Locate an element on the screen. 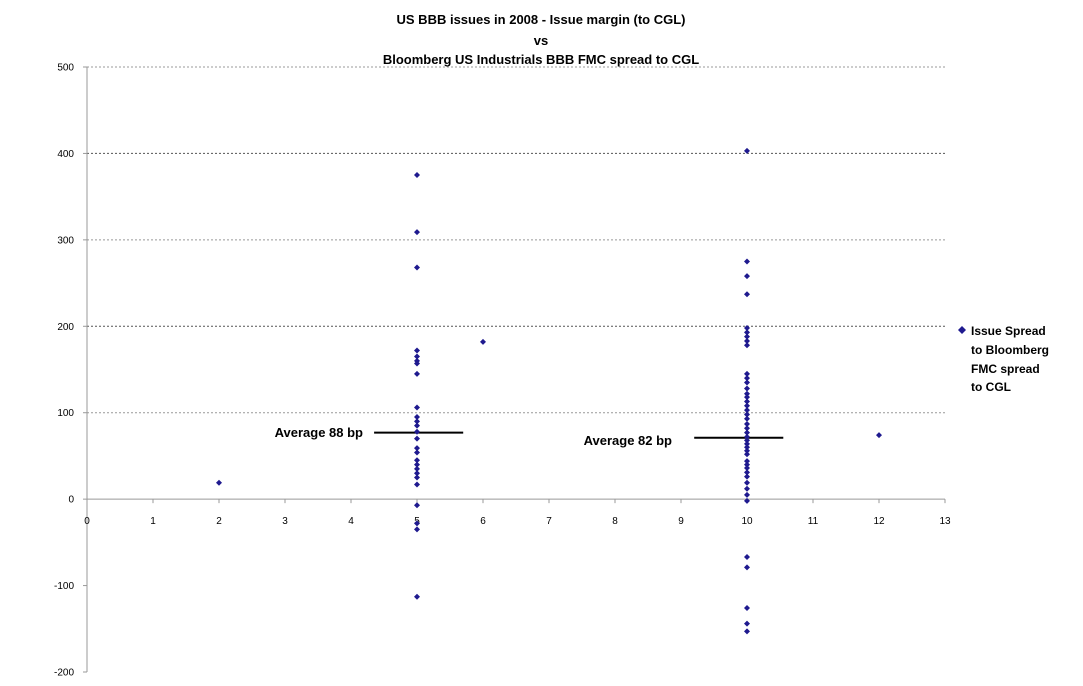 The height and width of the screenshot is (686, 1083). x-tick-label: 2 is located at coordinates (219, 521).